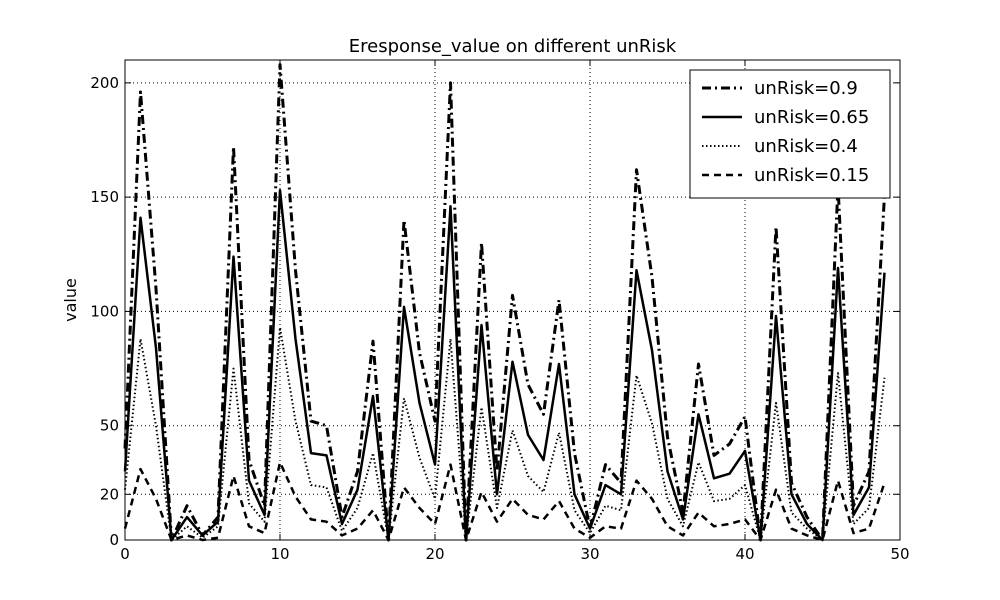  What do you see at coordinates (104, 311) in the screenshot?
I see `y-tick-label: 100` at bounding box center [104, 311].